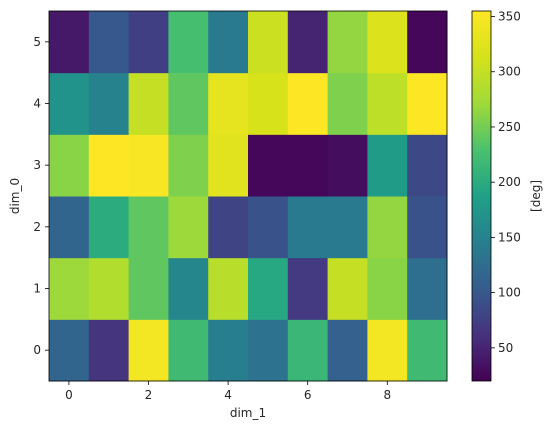 The width and height of the screenshot is (554, 433). I want to click on x-axis-ticks: 0 2 4 6 8, so click(228, 391).